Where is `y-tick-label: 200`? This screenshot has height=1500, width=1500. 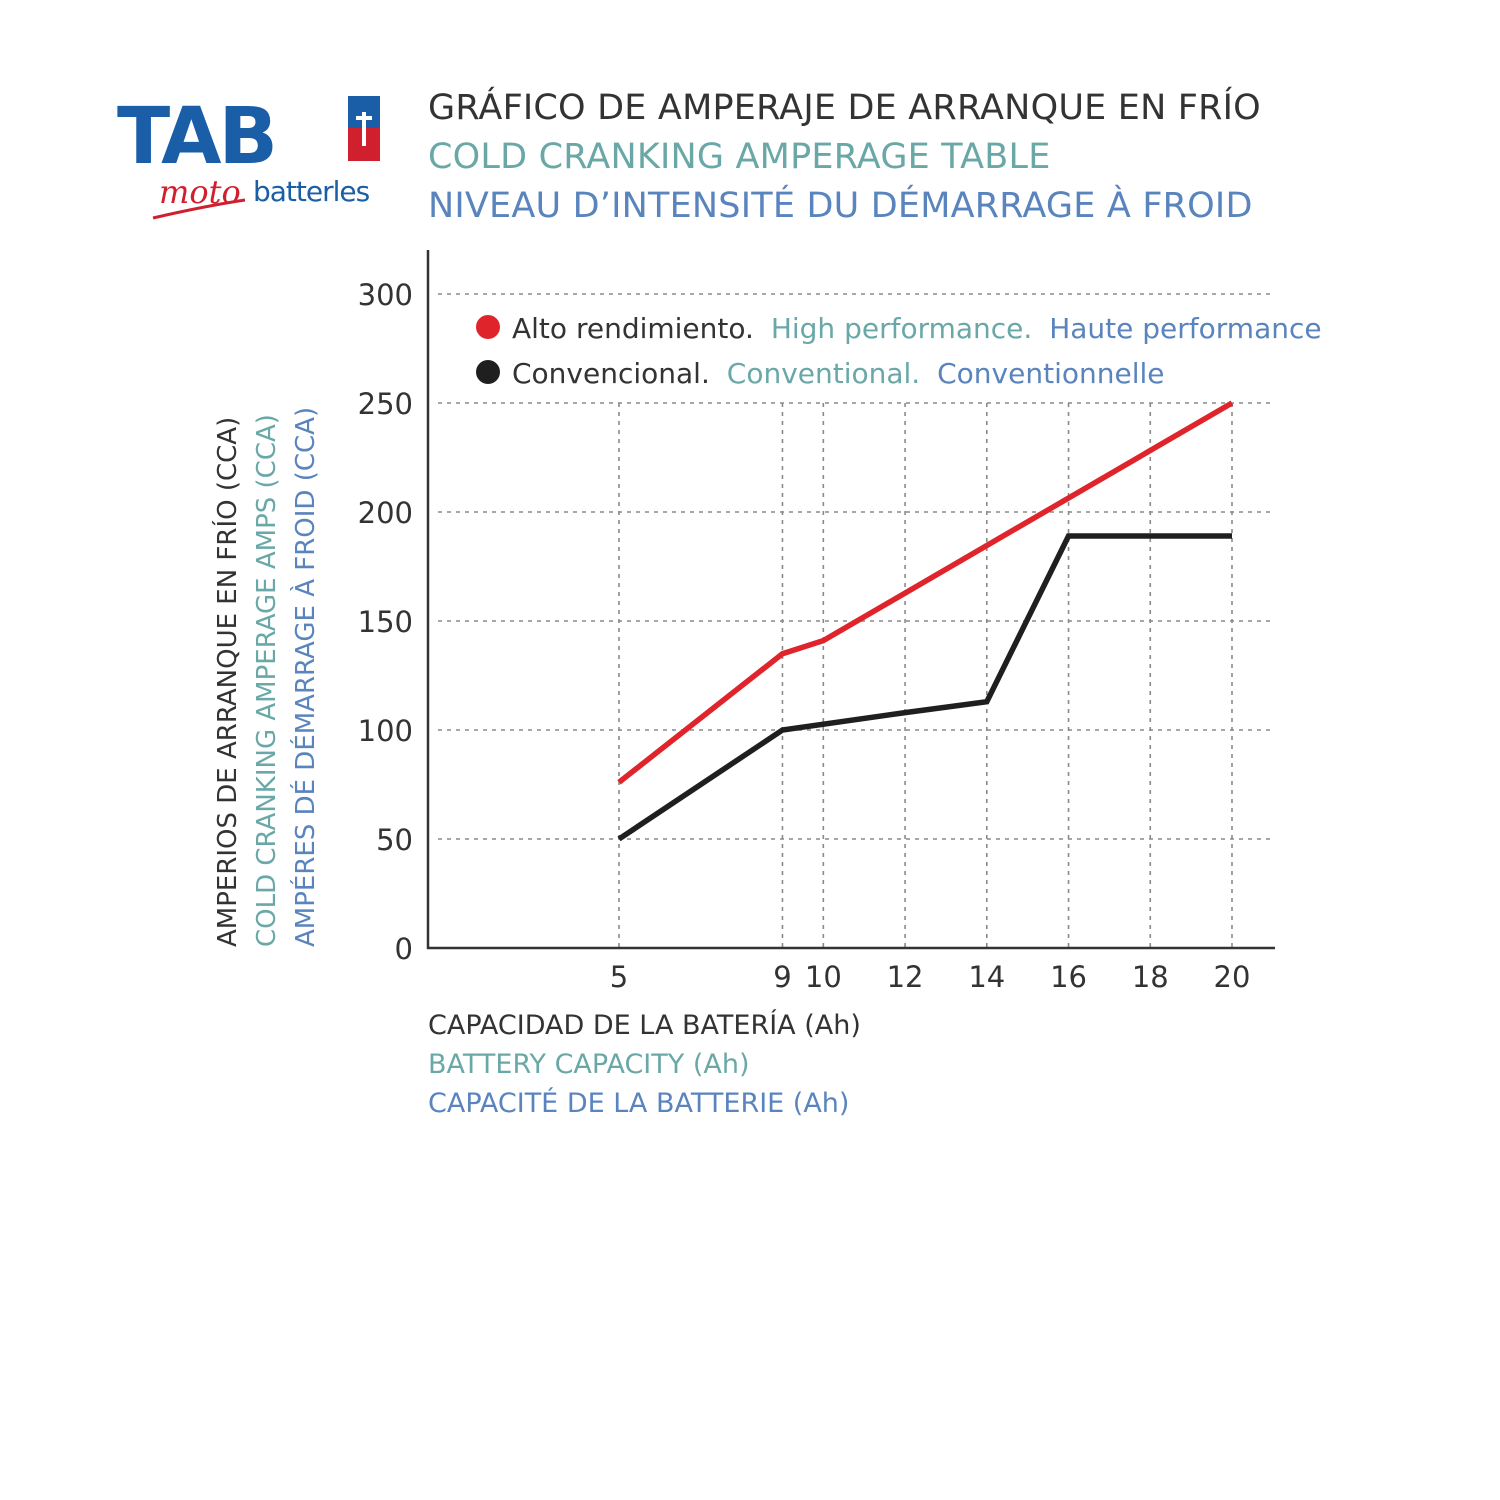 y-tick-label: 200 is located at coordinates (385, 513).